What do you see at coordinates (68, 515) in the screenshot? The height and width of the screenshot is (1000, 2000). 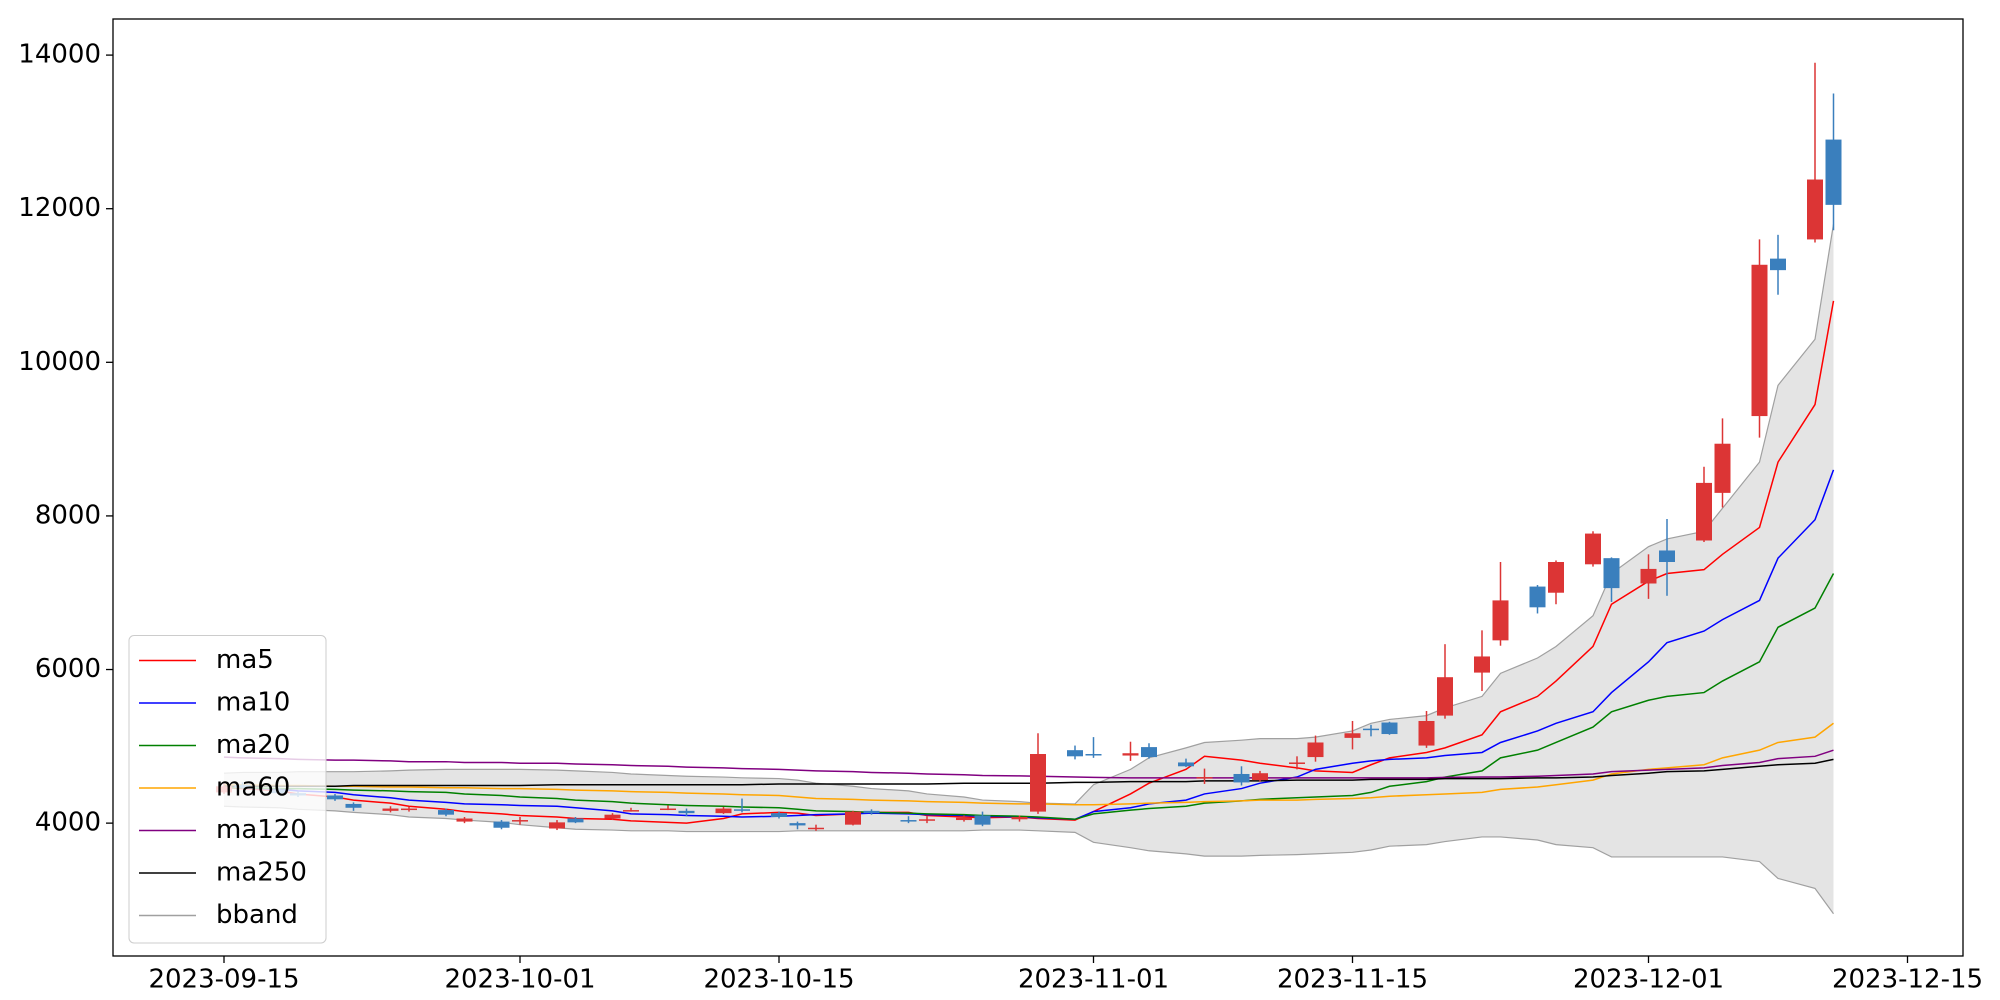 I see `y-tick-label: 8000` at bounding box center [68, 515].